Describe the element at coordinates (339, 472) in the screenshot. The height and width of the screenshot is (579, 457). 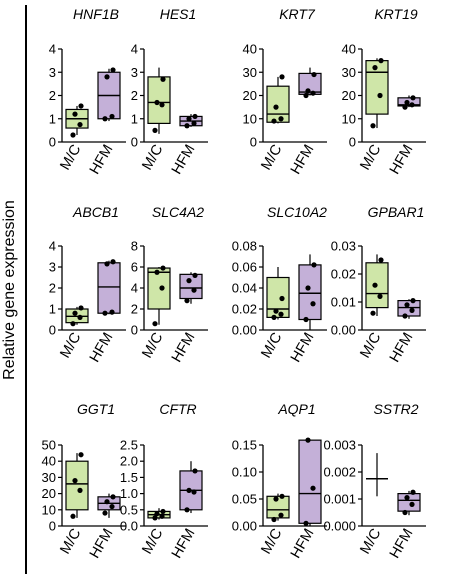
I see `panel-sstr2-tick-label-2: 0.002` at that location.